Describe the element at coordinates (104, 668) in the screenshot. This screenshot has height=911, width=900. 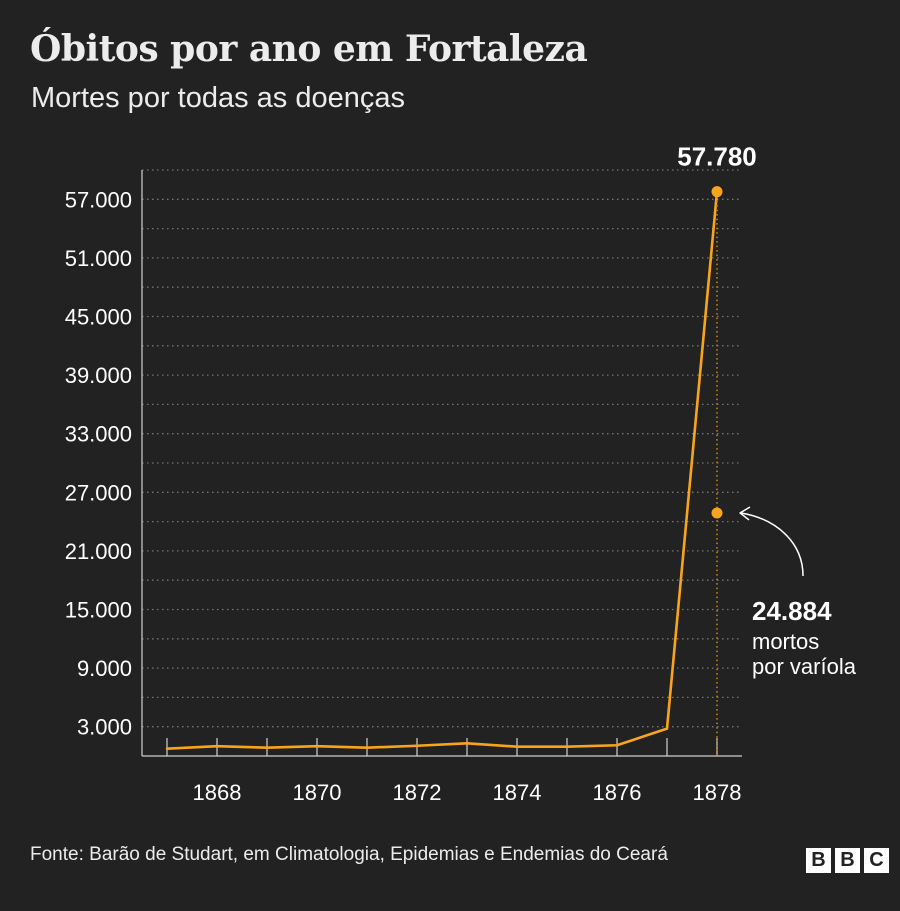
I see `y-tick-label: 9.000` at that location.